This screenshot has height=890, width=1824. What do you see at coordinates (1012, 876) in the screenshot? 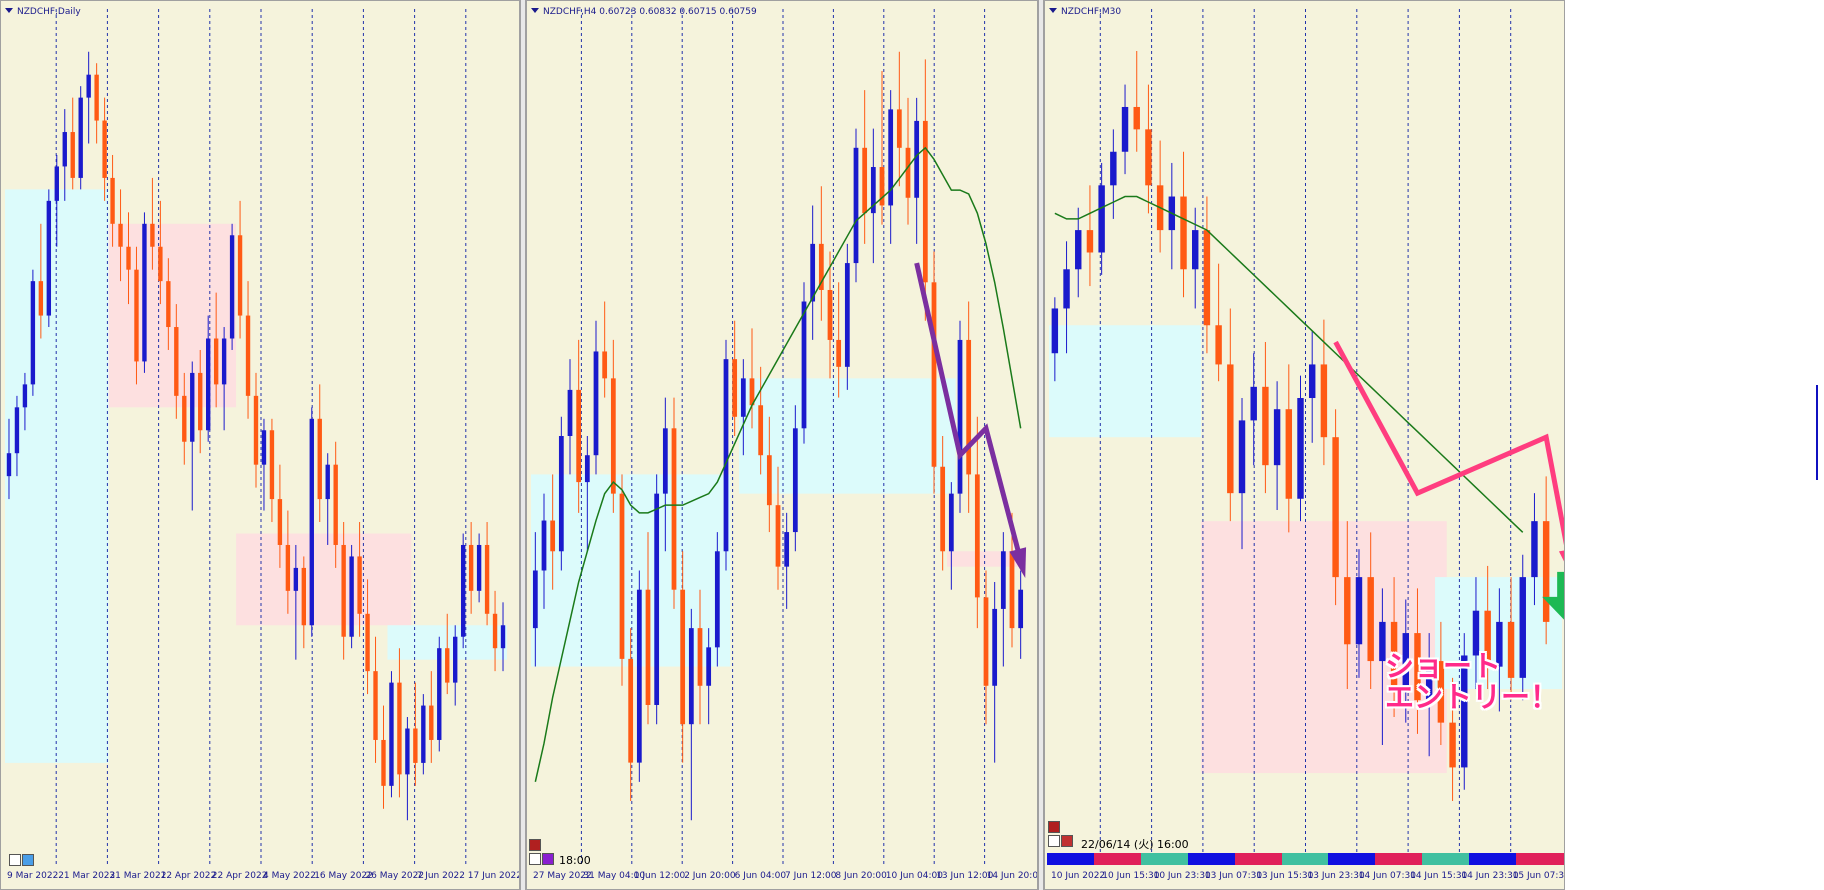
I see `x-tick-label: 14 Jun 20:00` at bounding box center [1012, 876].